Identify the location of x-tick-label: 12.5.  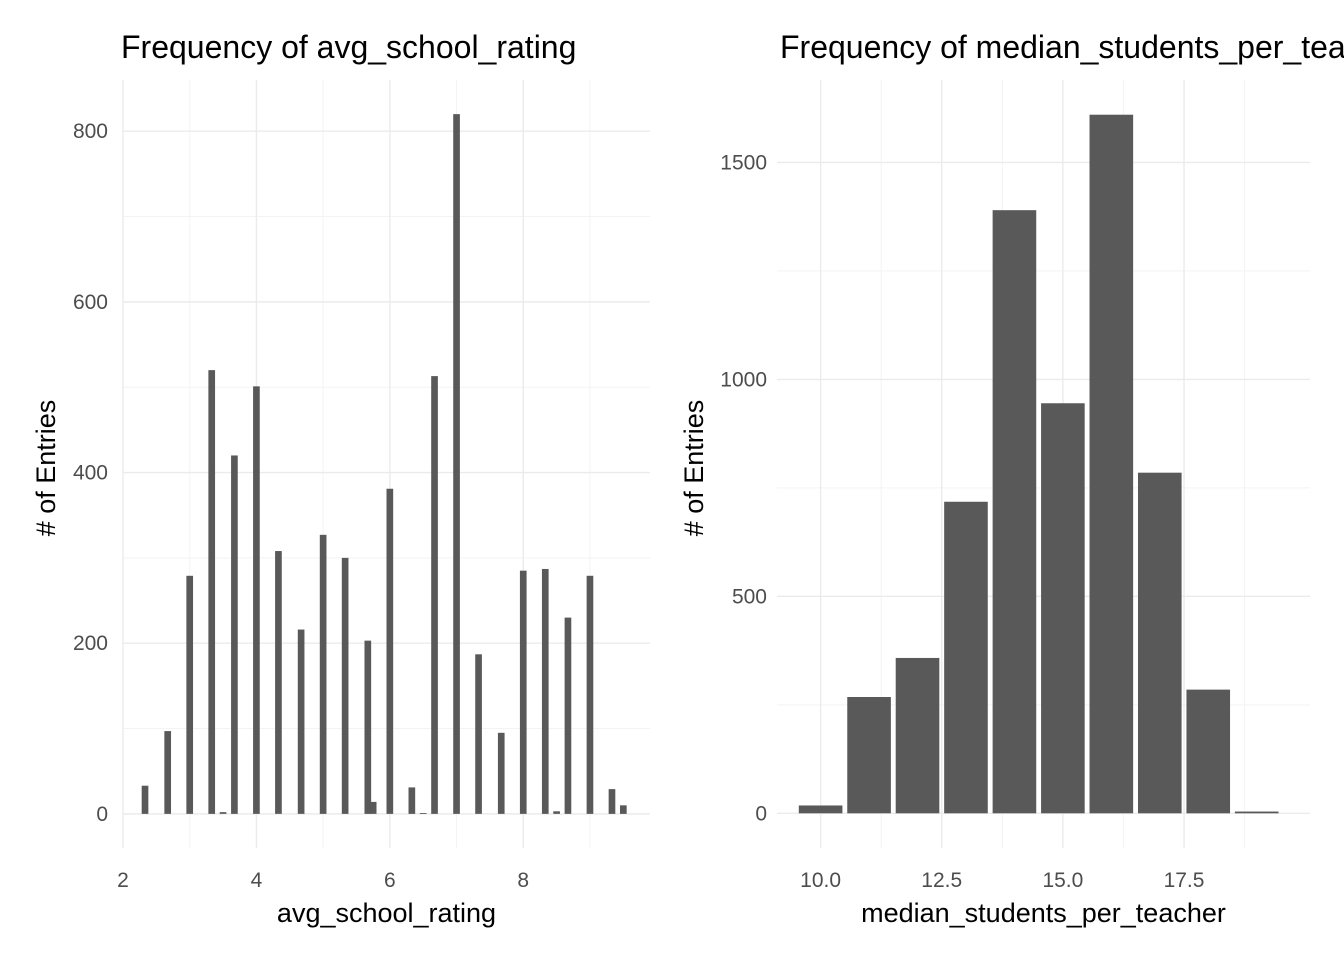
(941, 880).